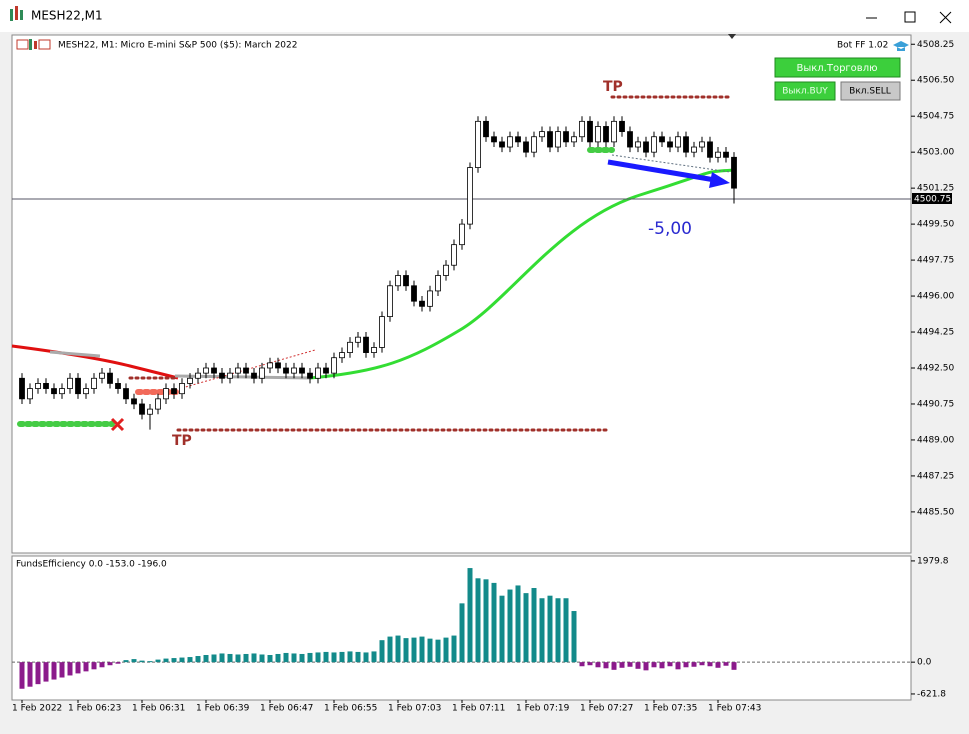 The height and width of the screenshot is (734, 969). I want to click on y-tick-label: 4503.00, so click(935, 153).